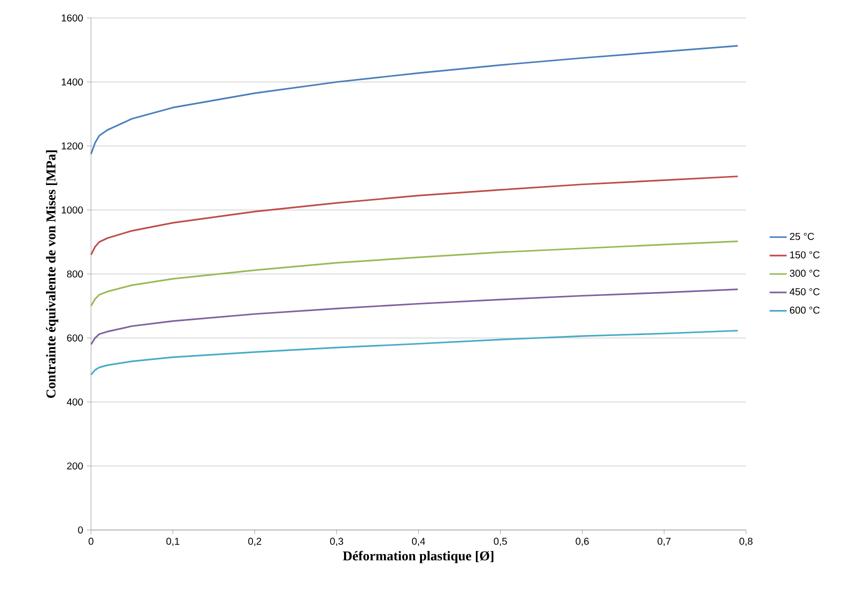 The image size is (853, 598). What do you see at coordinates (91, 541) in the screenshot?
I see `x-tick-label: 0` at bounding box center [91, 541].